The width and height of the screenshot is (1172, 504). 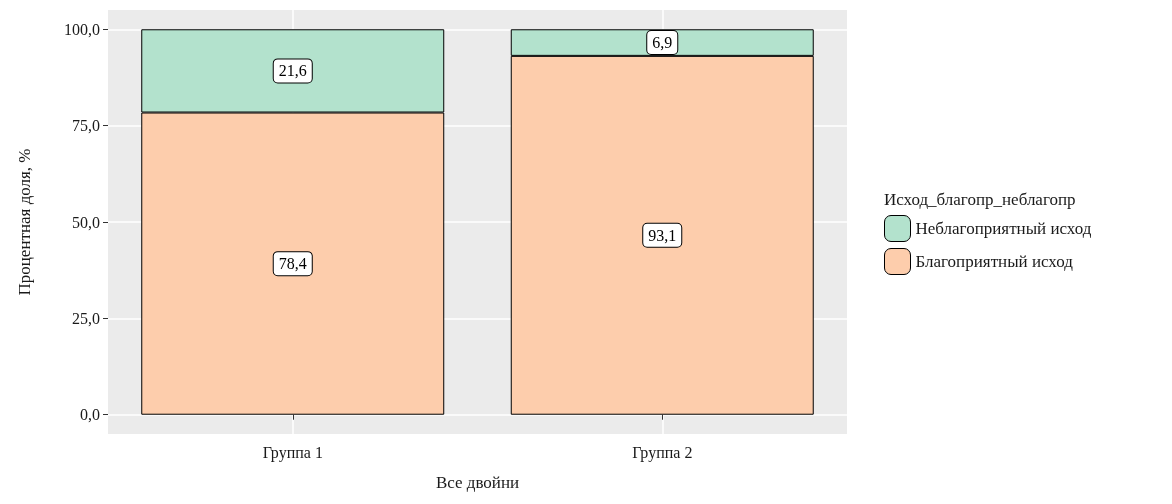 I want to click on data-label: 93,1, so click(x=662, y=235).